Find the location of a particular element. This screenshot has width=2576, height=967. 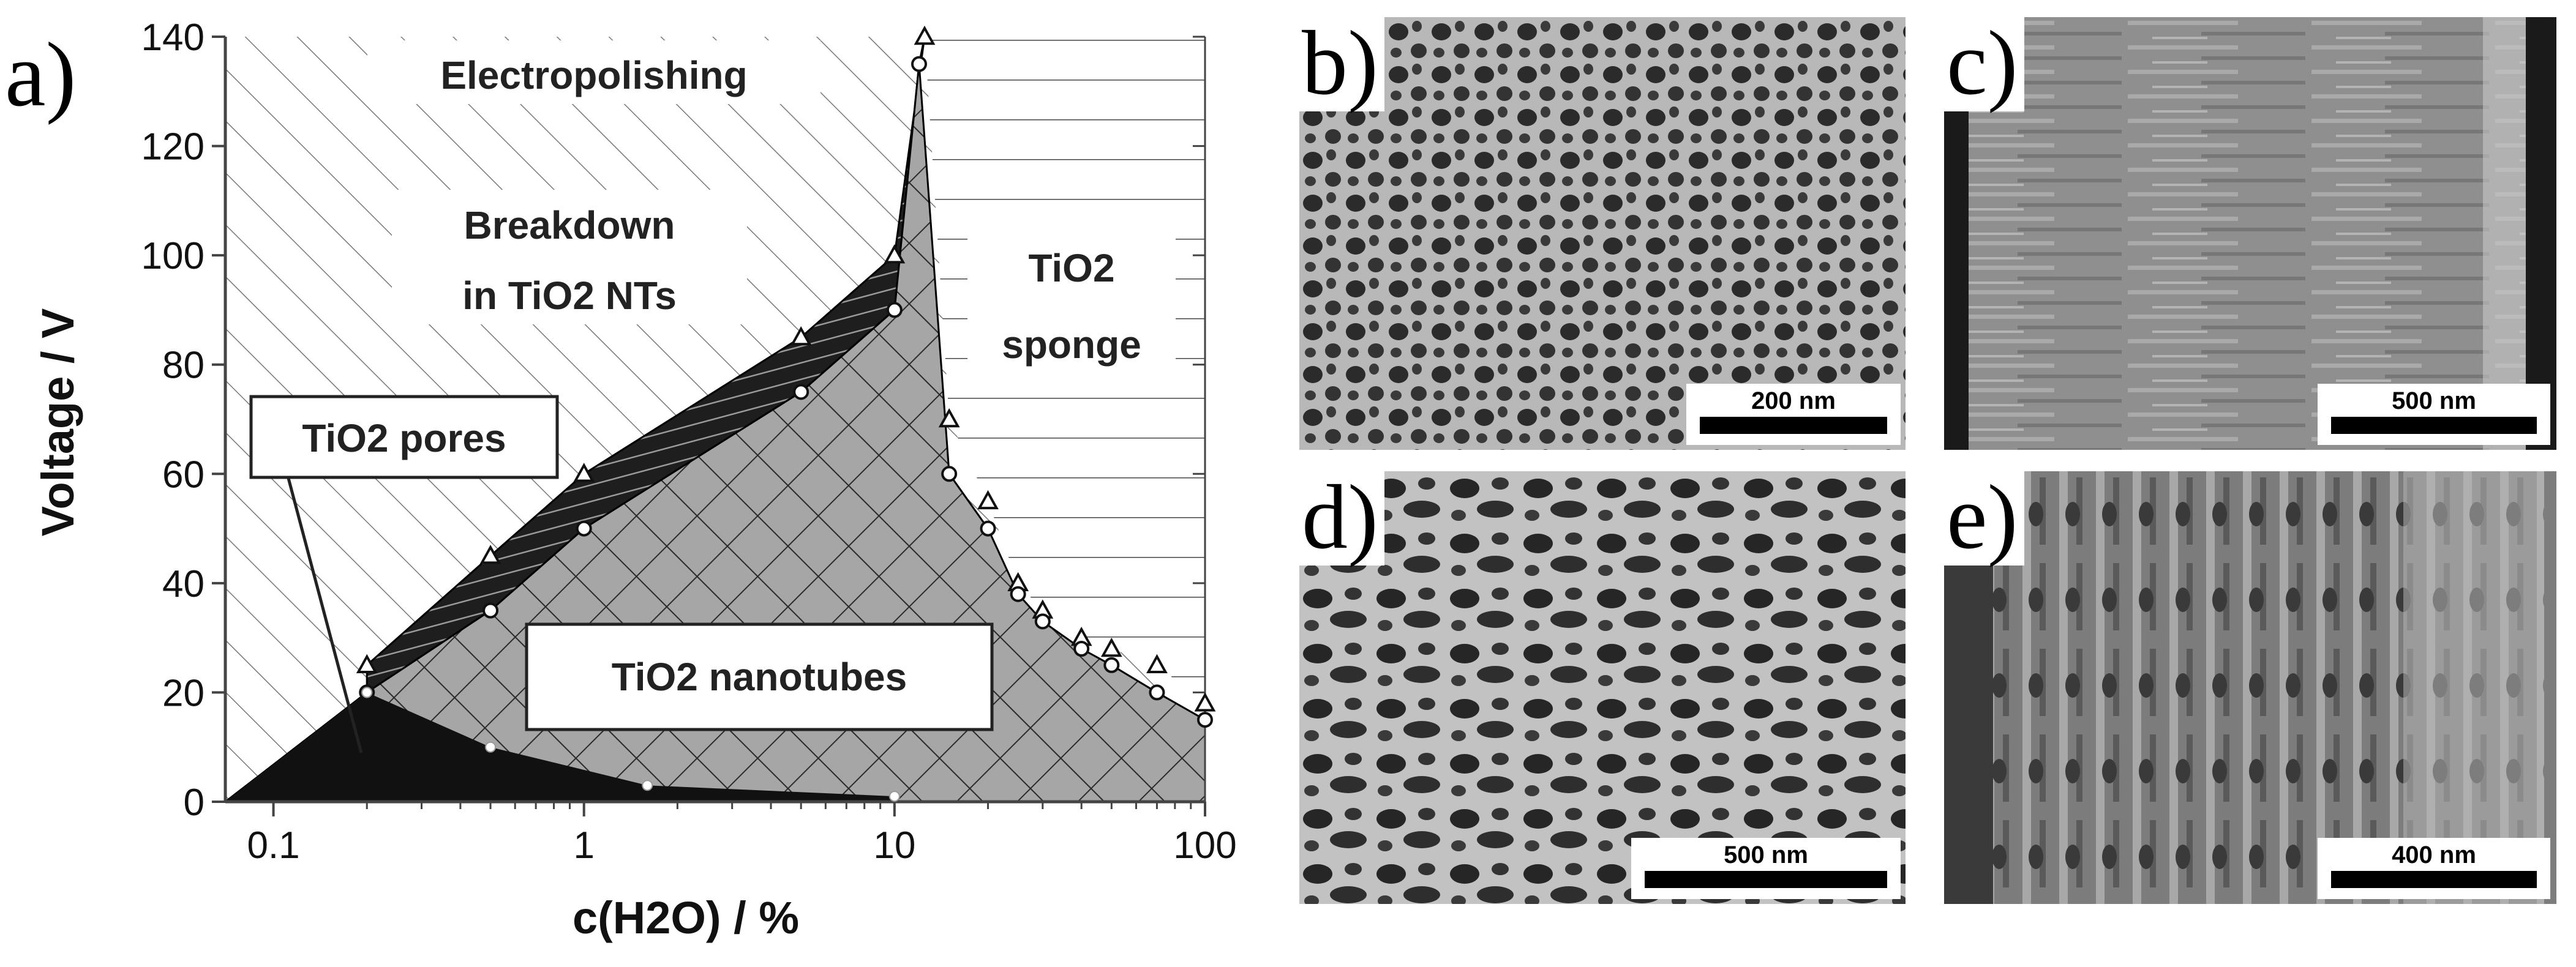

sem-label-c: c) is located at coordinates (1984, 64).